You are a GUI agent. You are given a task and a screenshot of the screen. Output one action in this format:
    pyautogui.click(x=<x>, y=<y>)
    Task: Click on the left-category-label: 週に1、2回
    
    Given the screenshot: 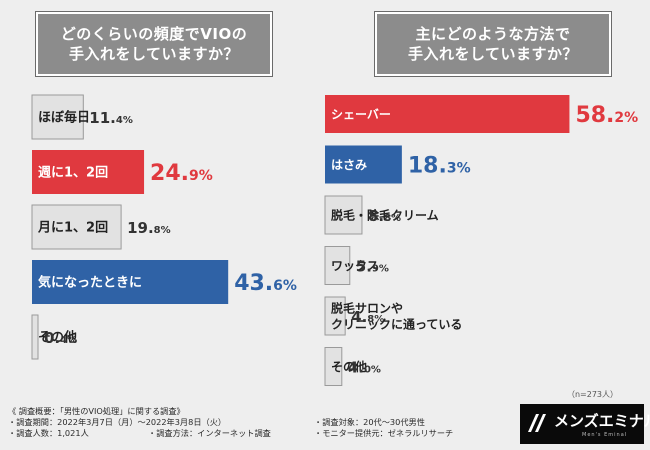 What is the action you would take?
    pyautogui.click(x=73, y=173)
    